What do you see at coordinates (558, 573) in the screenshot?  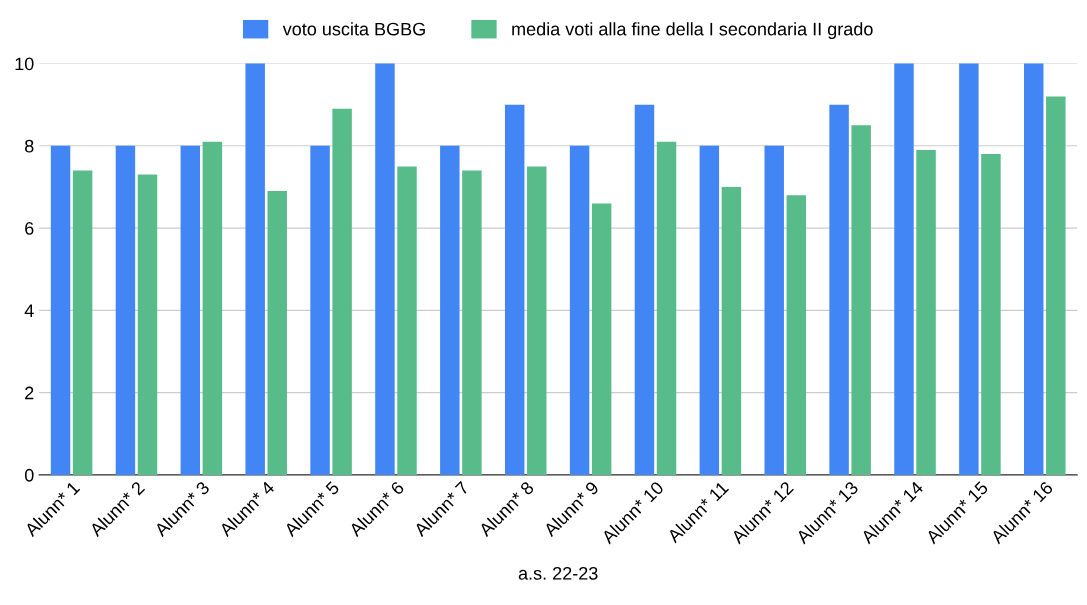 I see `x-axis-title: a.s. 22-23` at bounding box center [558, 573].